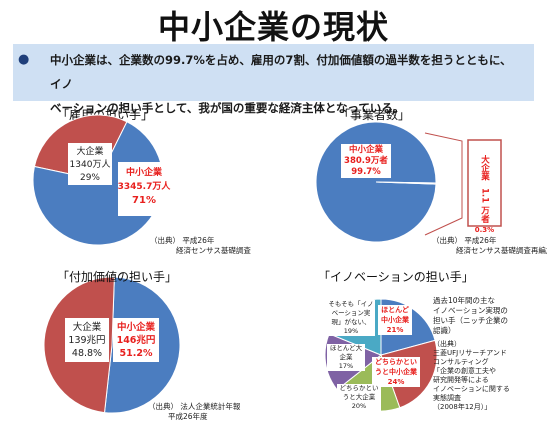 The width and height of the screenshot is (547, 433). I want to click on innovation-label-rather-sme-pct: 24%, so click(396, 382).